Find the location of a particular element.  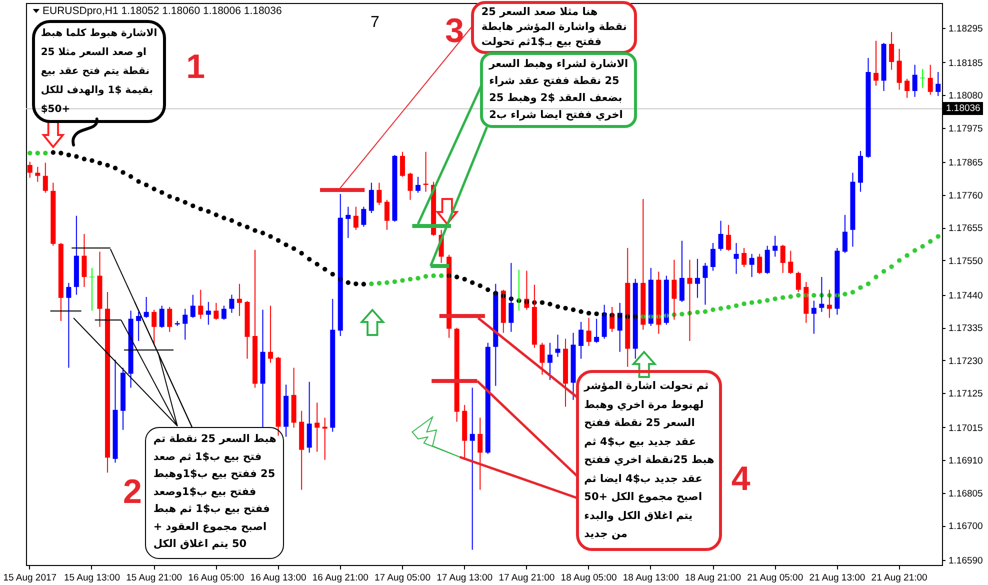

x-tick-label: 17 Aug 13:00 is located at coordinates (464, 578).